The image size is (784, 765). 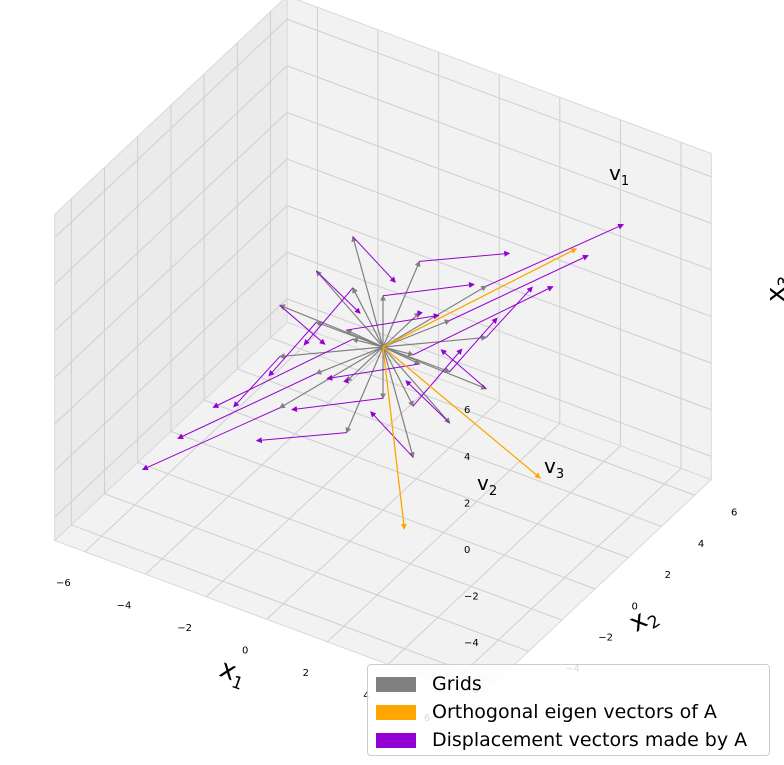 I want to click on legend-label-eigen: Orthogonal eigen vectors of A, so click(x=574, y=712).